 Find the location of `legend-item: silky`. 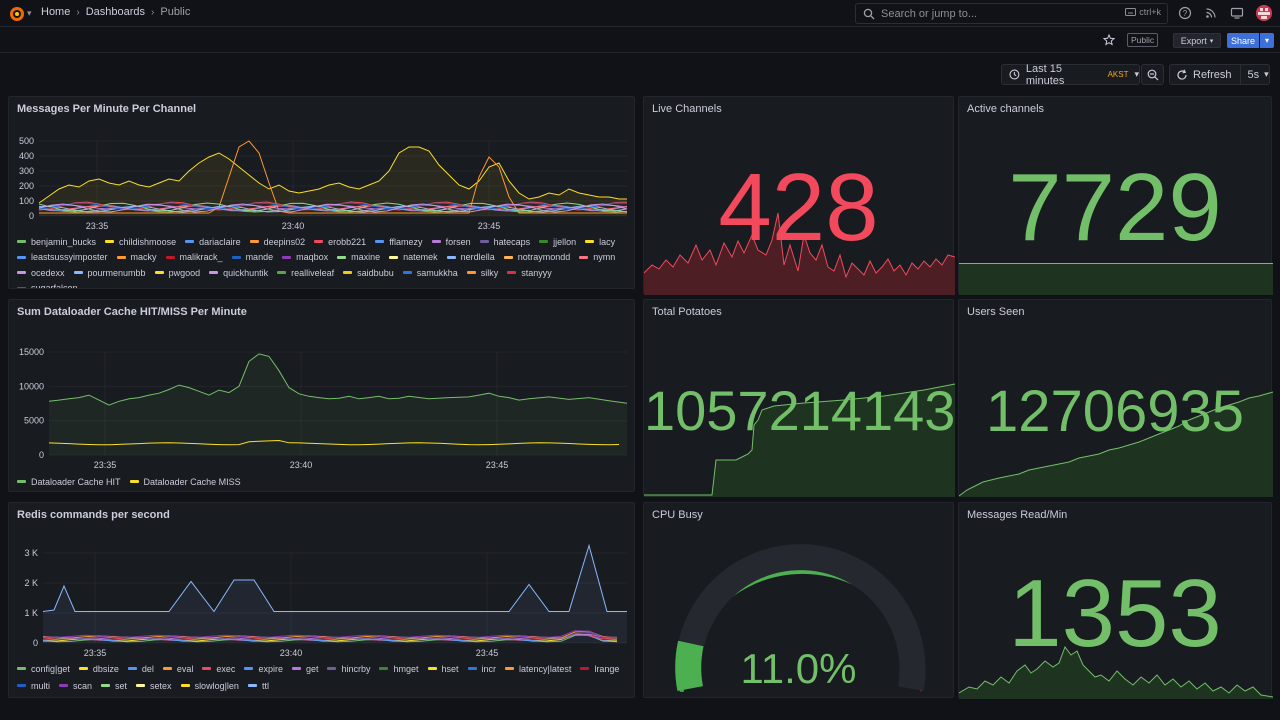

legend-item: silky is located at coordinates (482, 273).